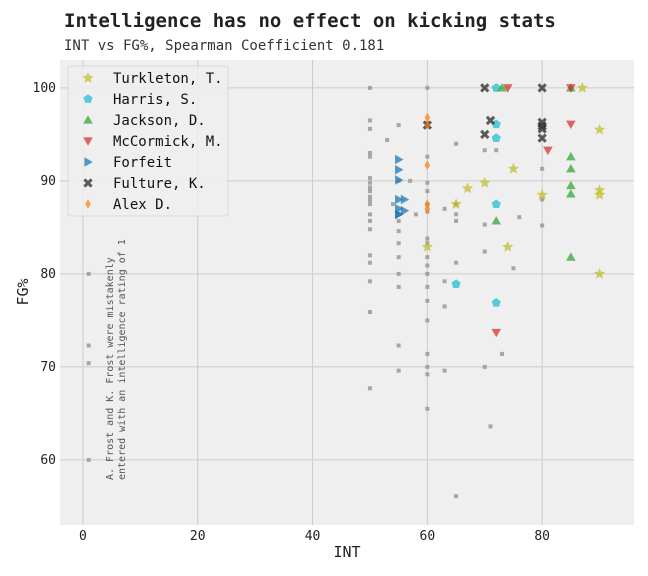 The image size is (648, 576). Describe the element at coordinates (88, 183) in the screenshot. I see `legend-marker-fulture-k` at that location.